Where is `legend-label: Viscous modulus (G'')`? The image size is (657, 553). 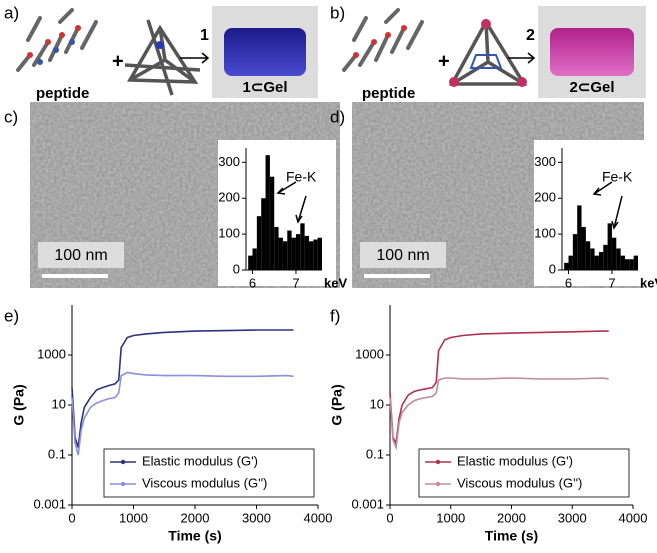
legend-label: Viscous modulus (G'') is located at coordinates (519, 482).